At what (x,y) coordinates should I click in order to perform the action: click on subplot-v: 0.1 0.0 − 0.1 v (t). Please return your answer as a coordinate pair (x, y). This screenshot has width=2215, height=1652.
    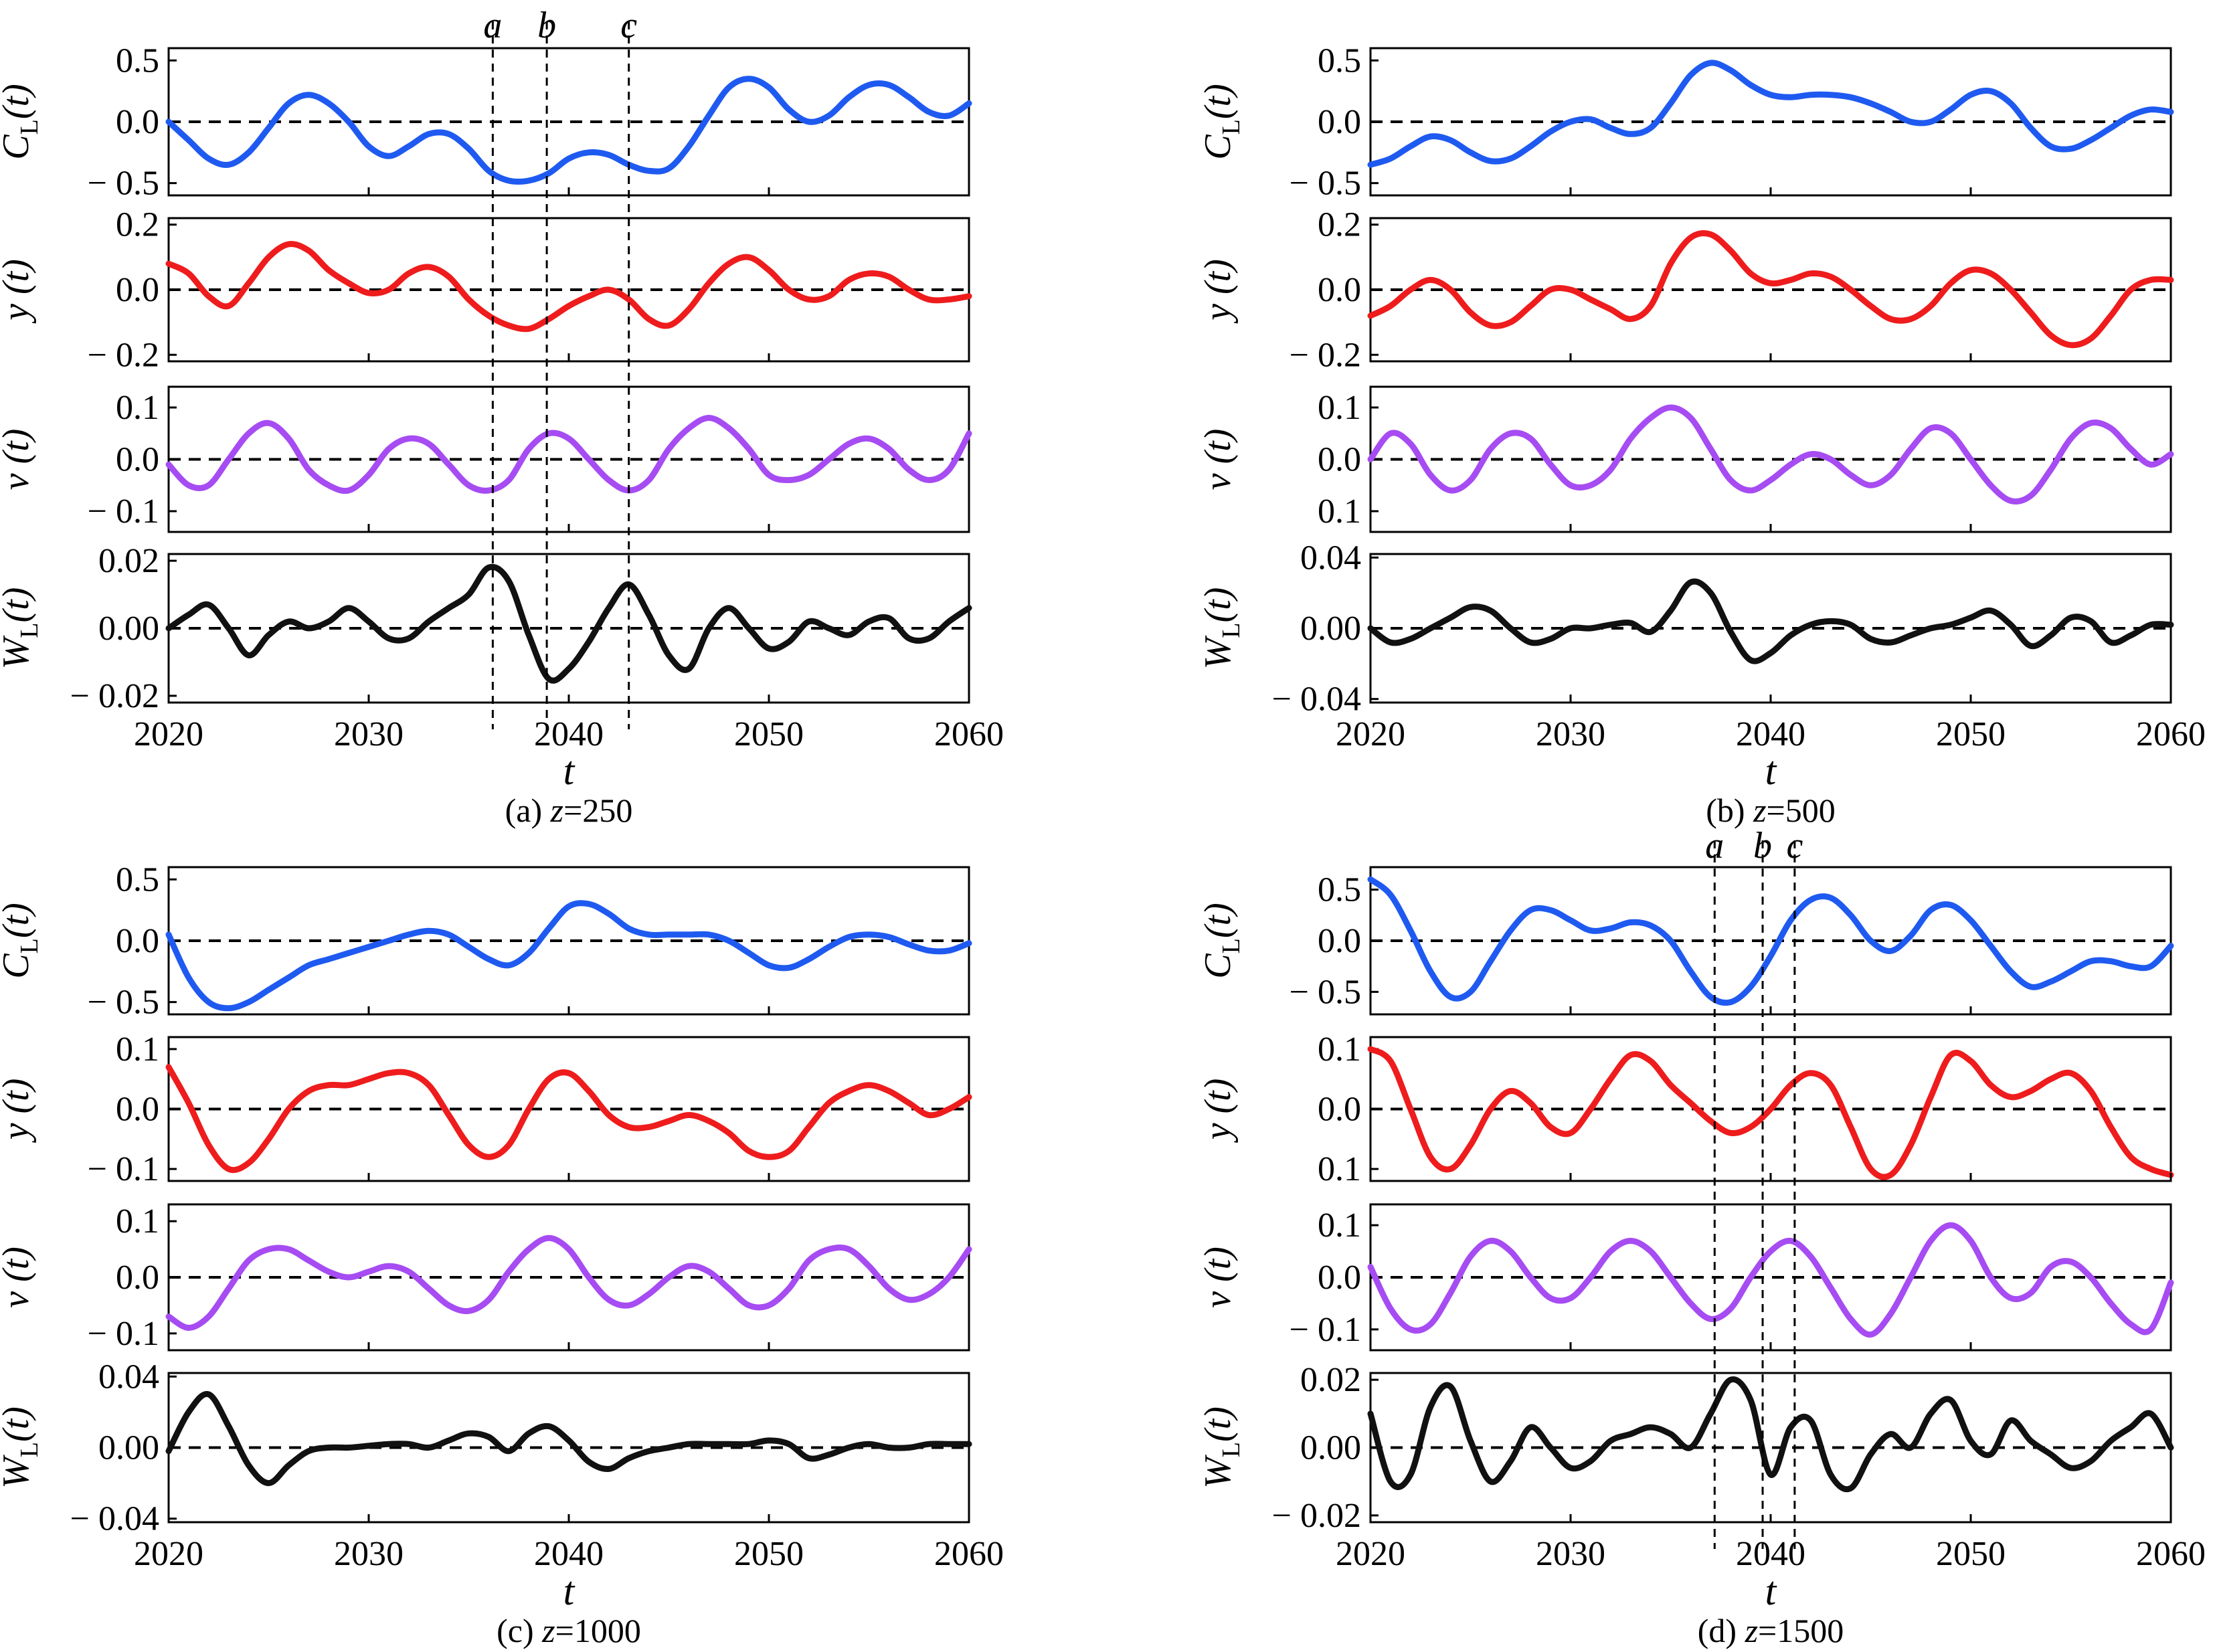
    Looking at the image, I should click on (486, 1278).